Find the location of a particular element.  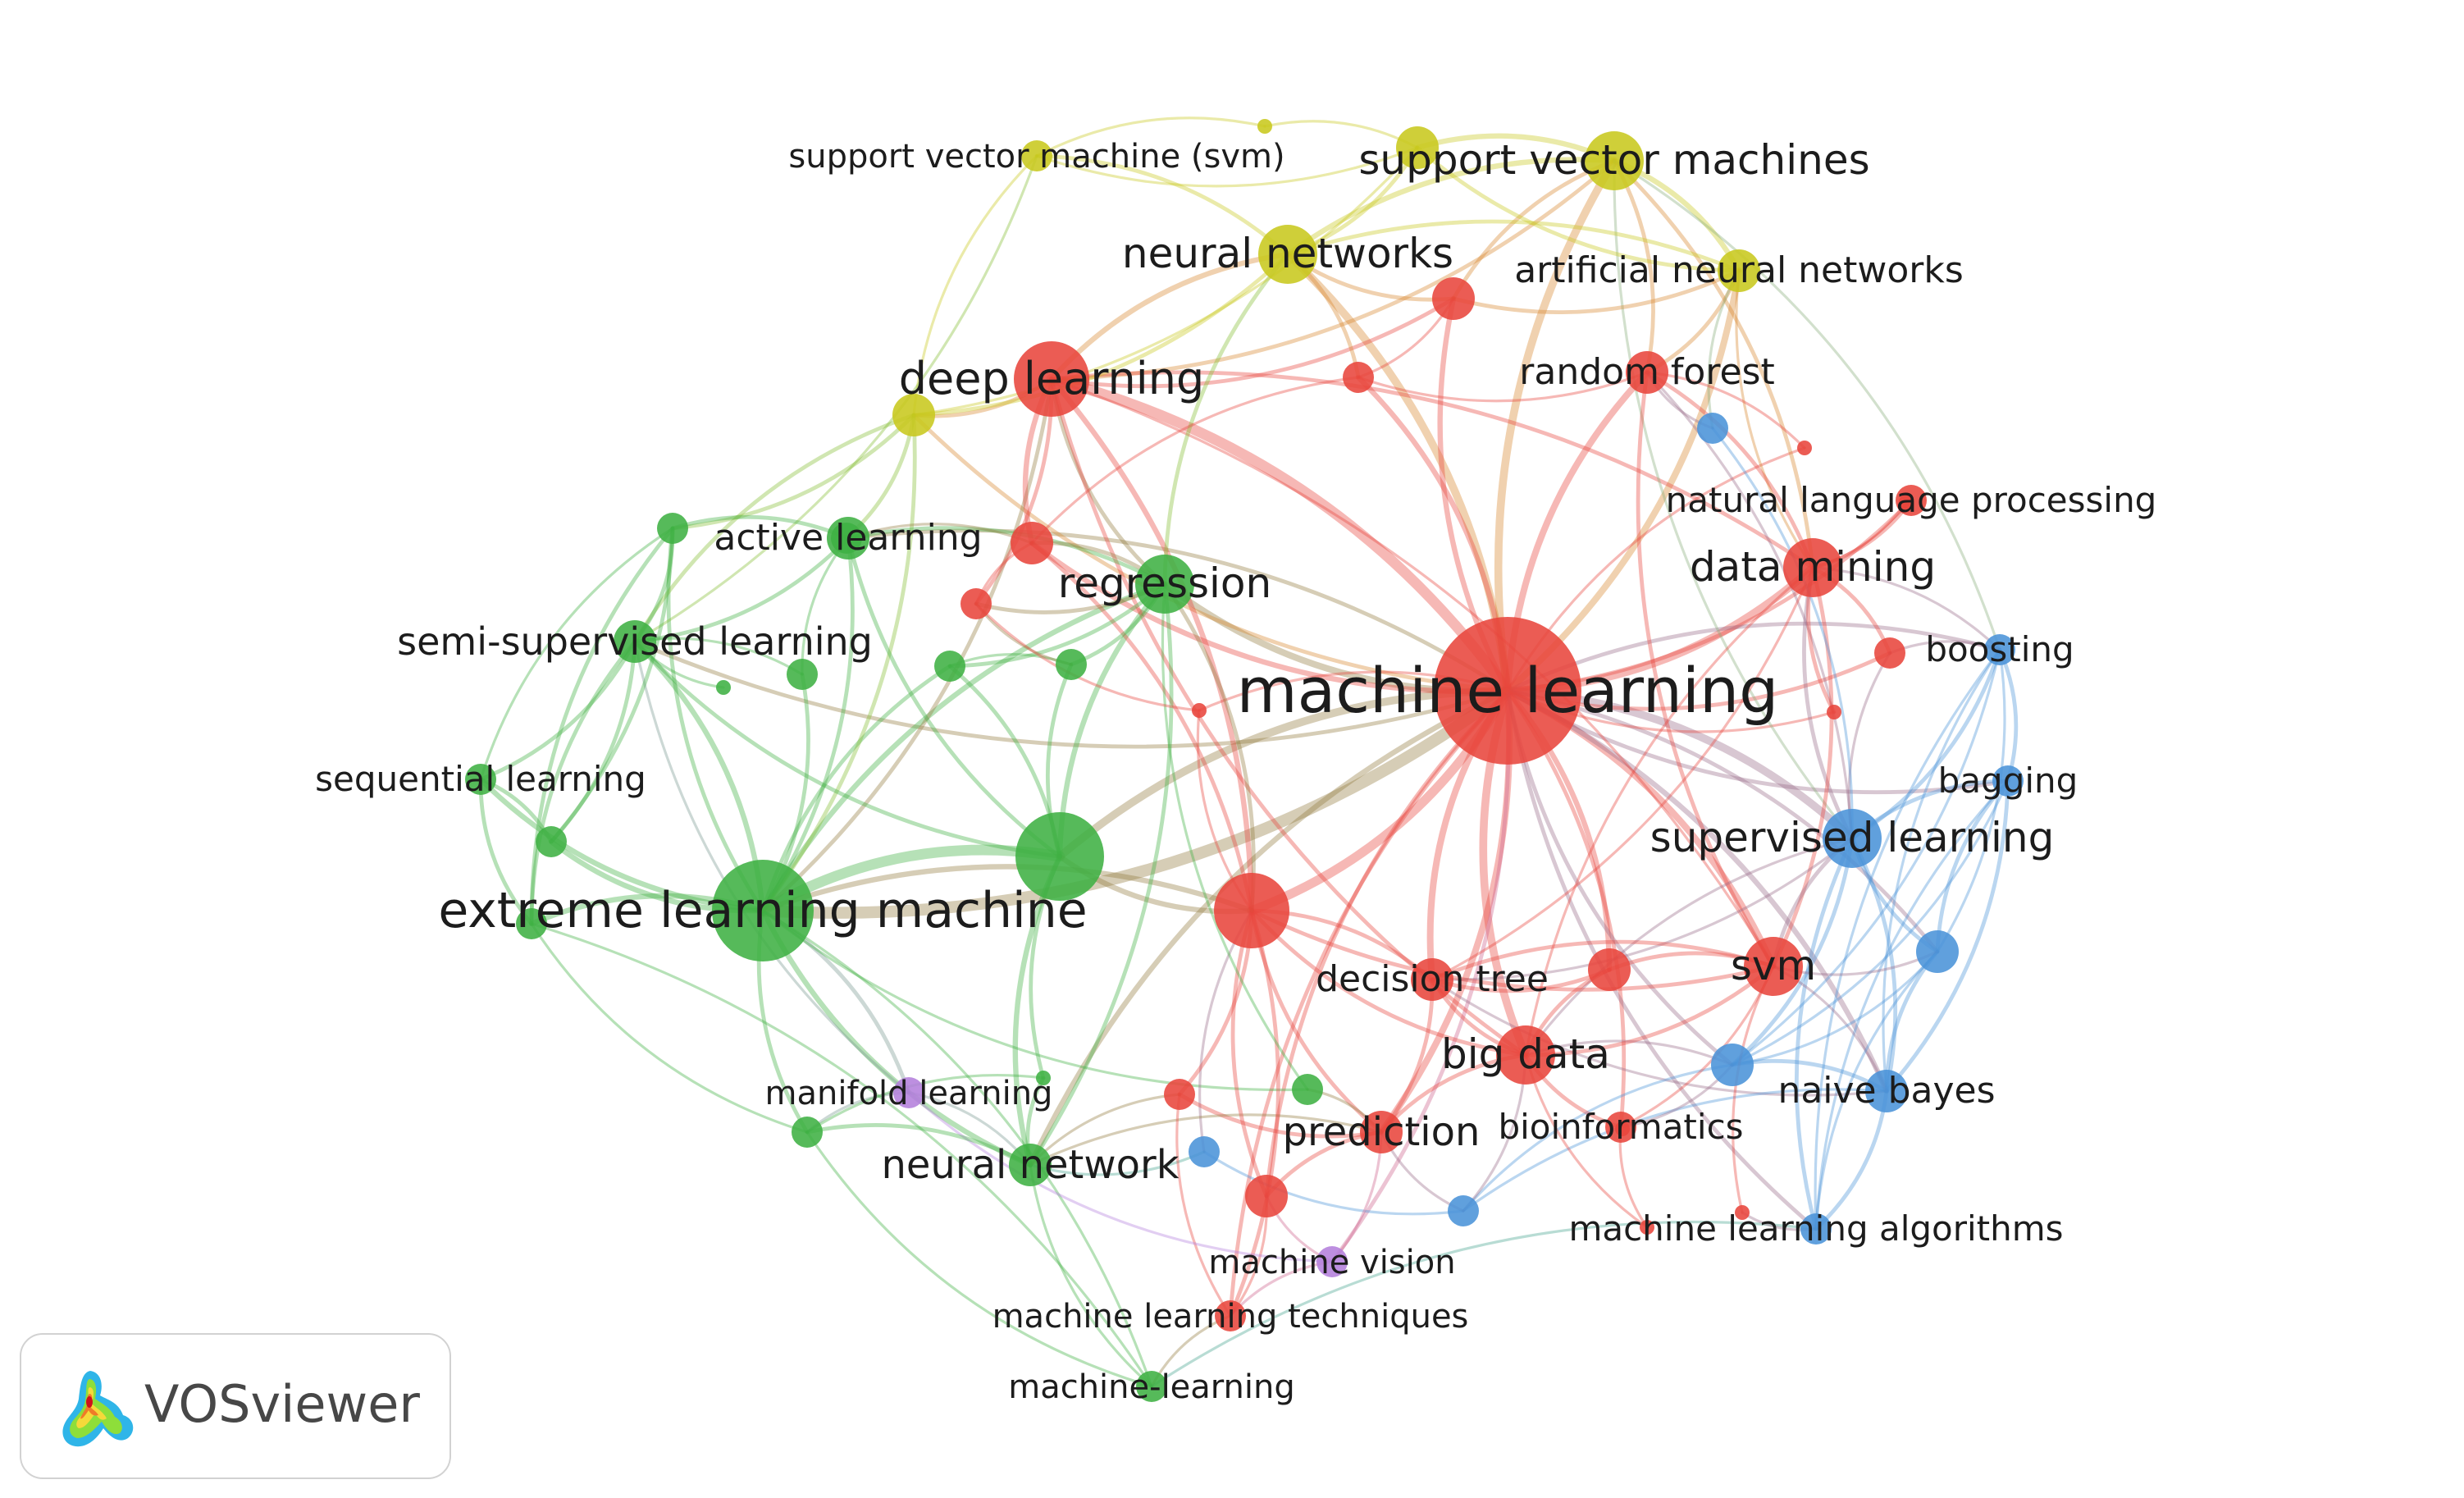

label-data-mining: data mining is located at coordinates (1813, 567).